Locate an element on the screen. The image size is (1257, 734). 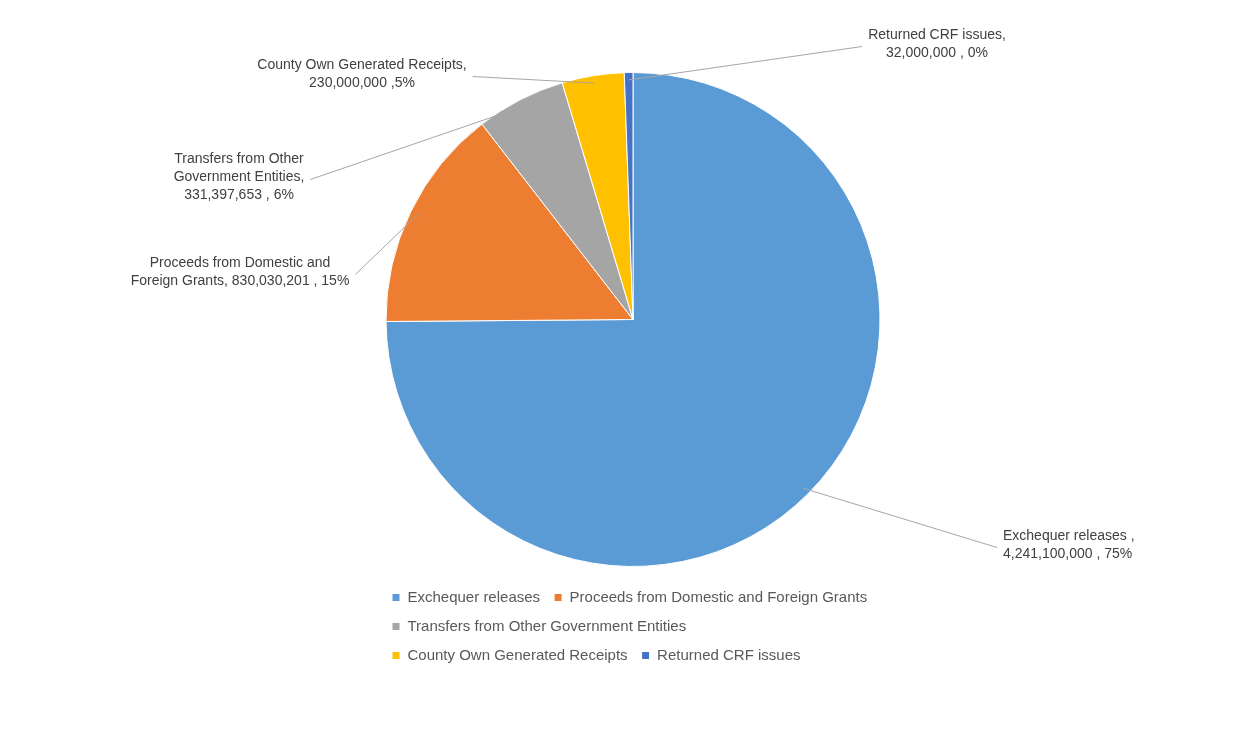
legend-label: Proceeds from Domestic and Foreign Grants is located at coordinates (718, 596).